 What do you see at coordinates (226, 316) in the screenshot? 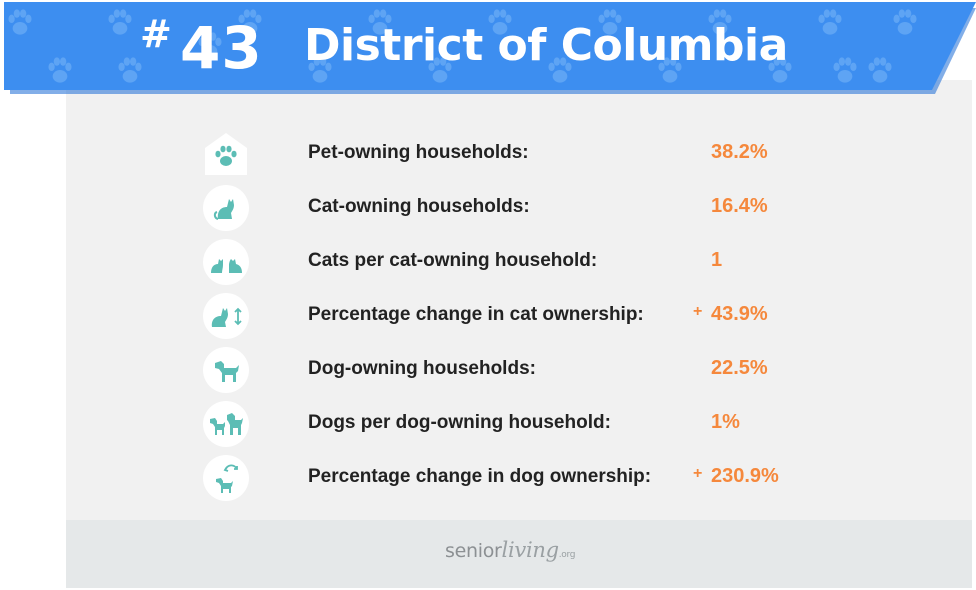
I see `cat-change-icon` at bounding box center [226, 316].